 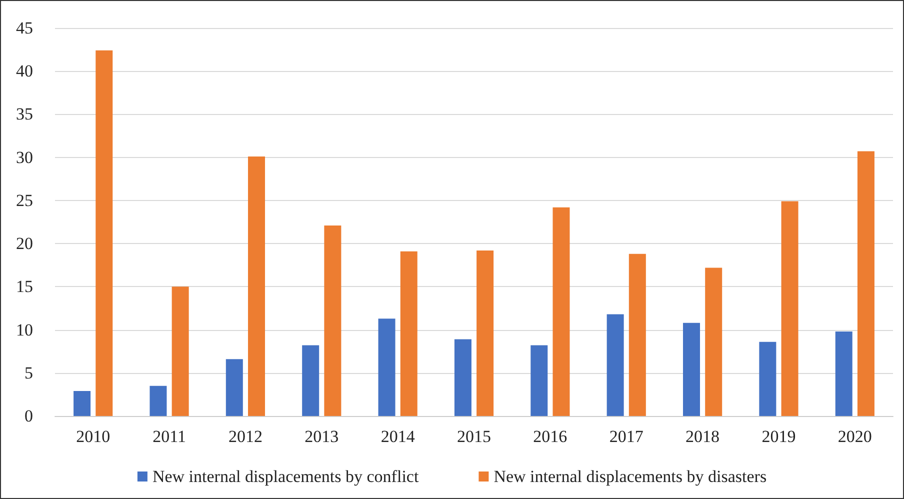 I want to click on legend-label: New internal displacements by disasters, so click(x=630, y=476).